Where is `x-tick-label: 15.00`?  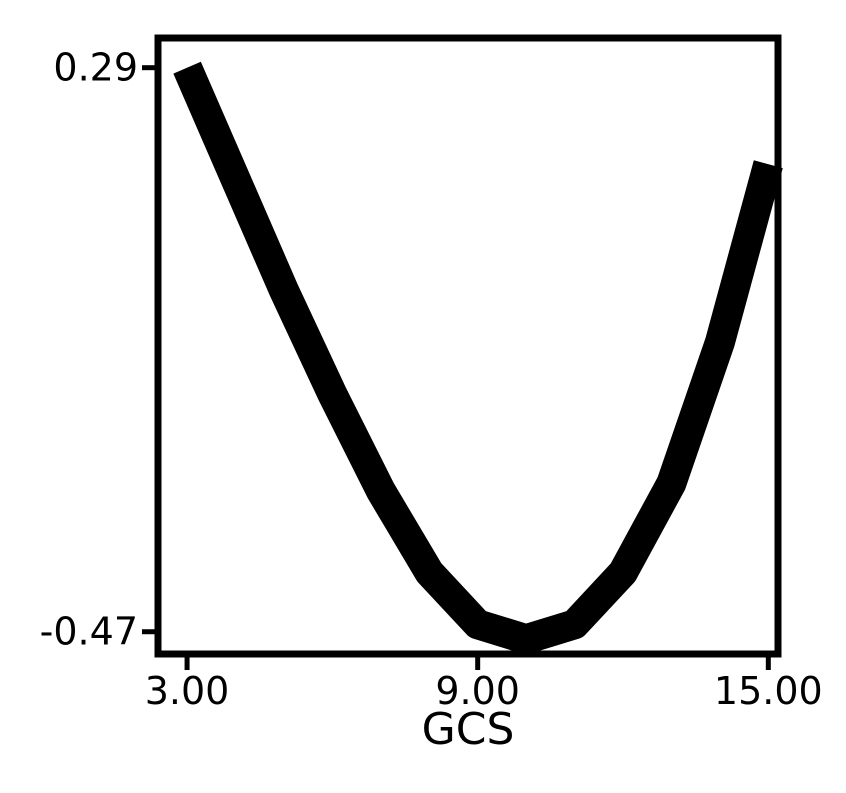 x-tick-label: 15.00 is located at coordinates (768, 691).